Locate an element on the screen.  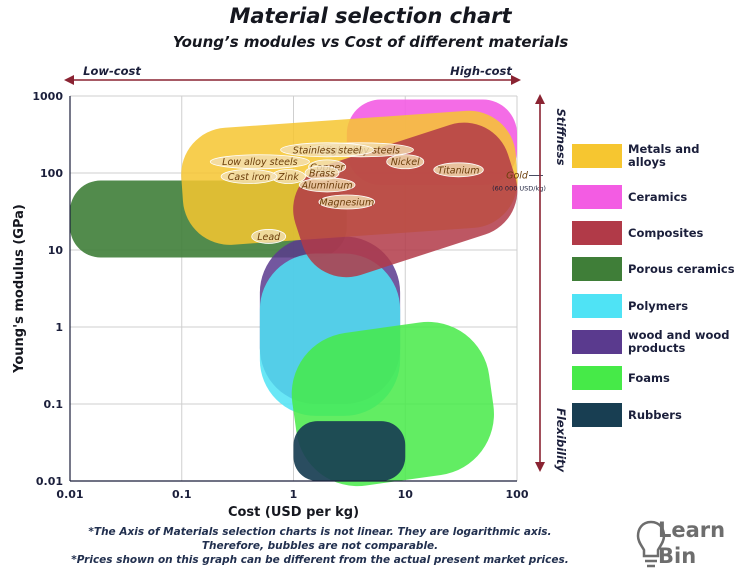
legend-item-rubbers: Rubbers is located at coordinates (654, 415).